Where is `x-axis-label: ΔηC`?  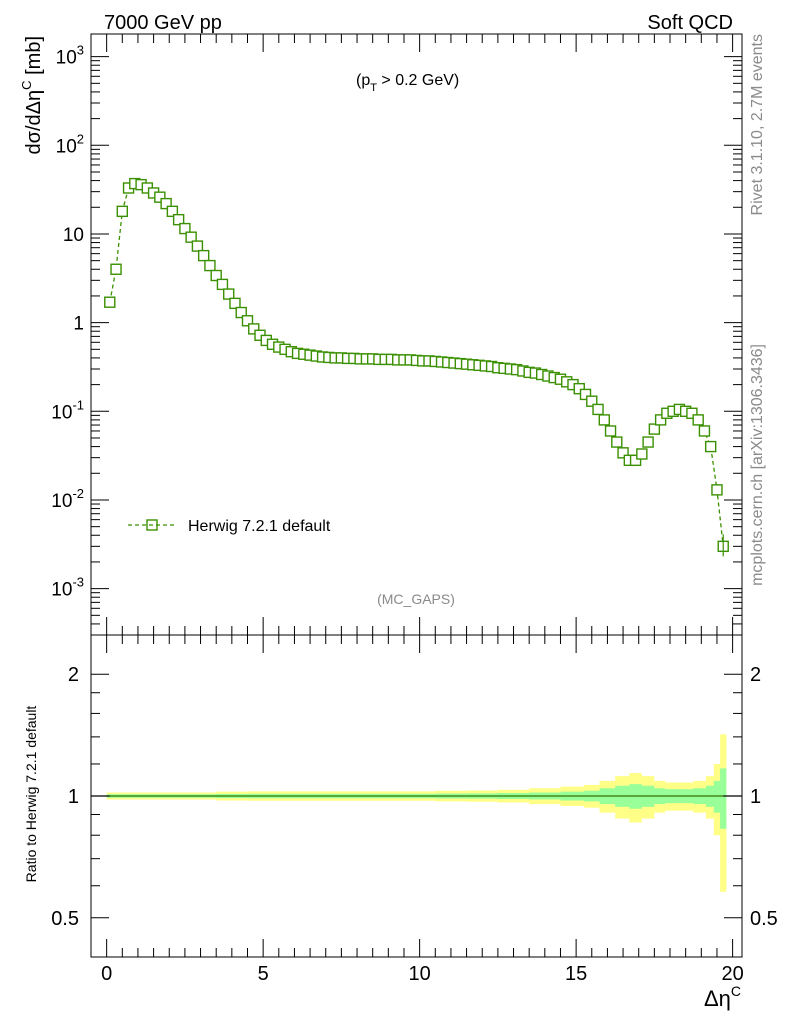 x-axis-label: ΔηC is located at coordinates (722, 997).